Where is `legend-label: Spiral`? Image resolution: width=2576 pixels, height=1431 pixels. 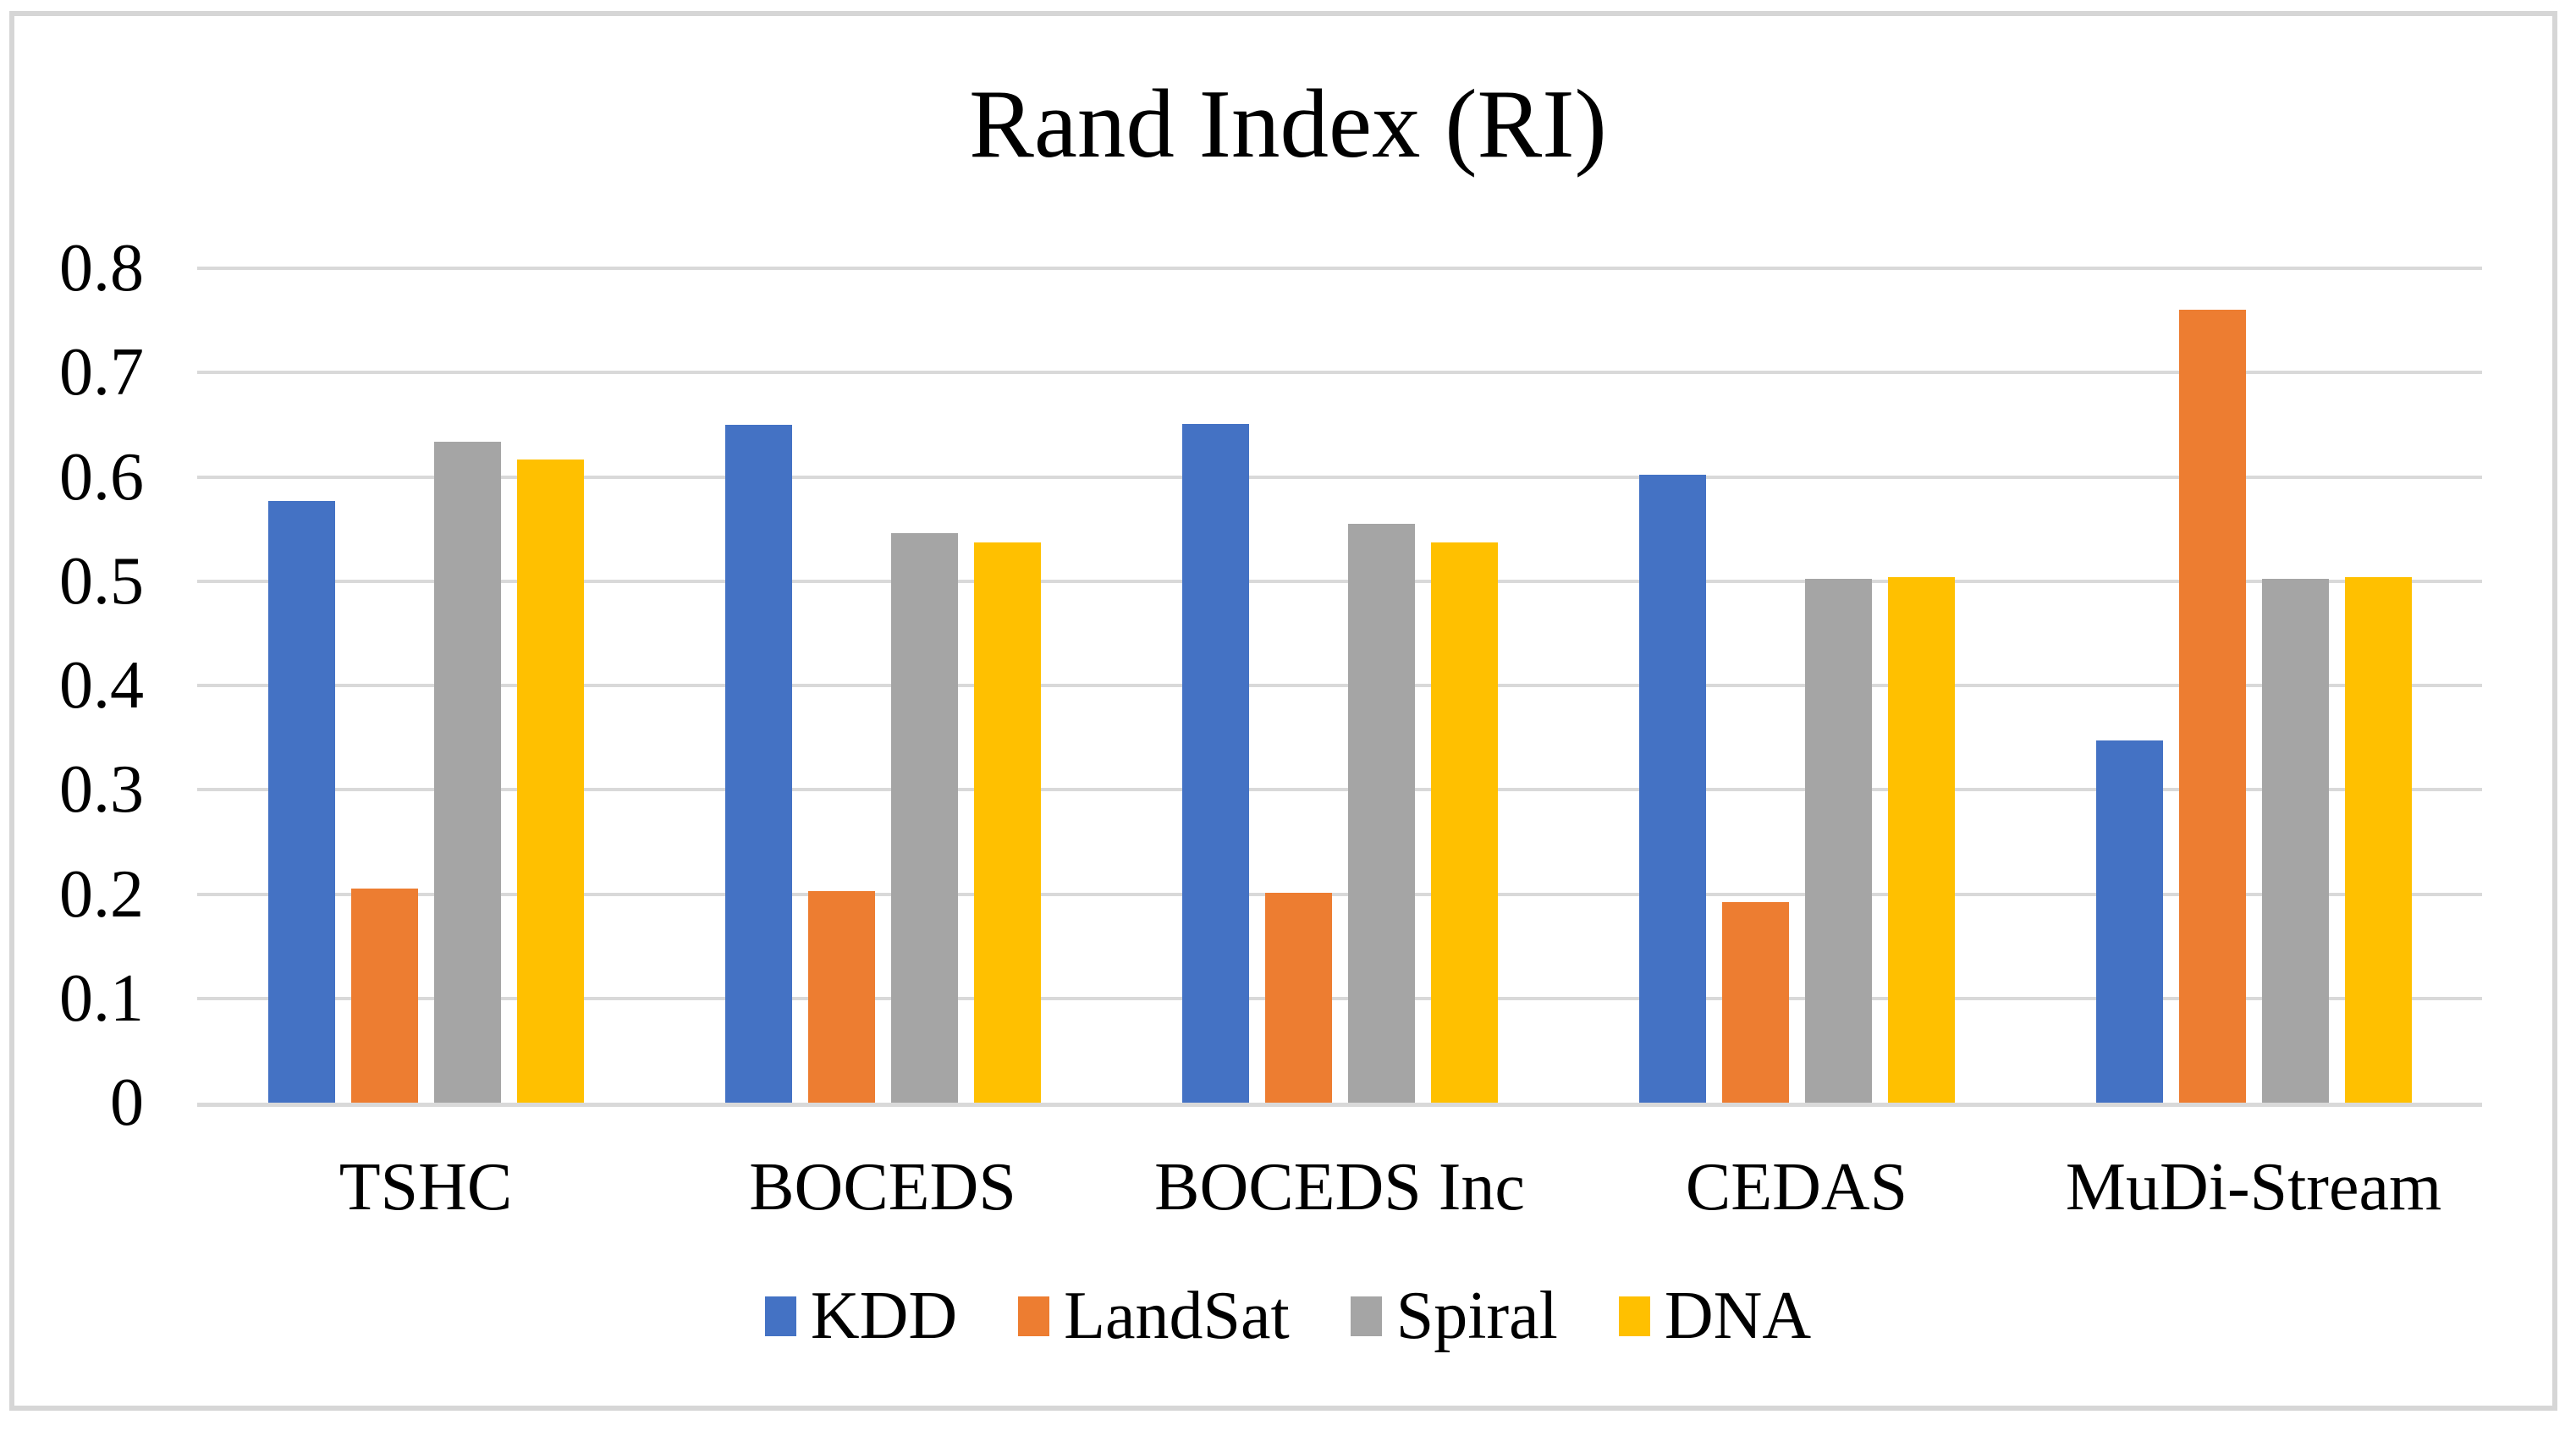 legend-label: Spiral is located at coordinates (1476, 1316).